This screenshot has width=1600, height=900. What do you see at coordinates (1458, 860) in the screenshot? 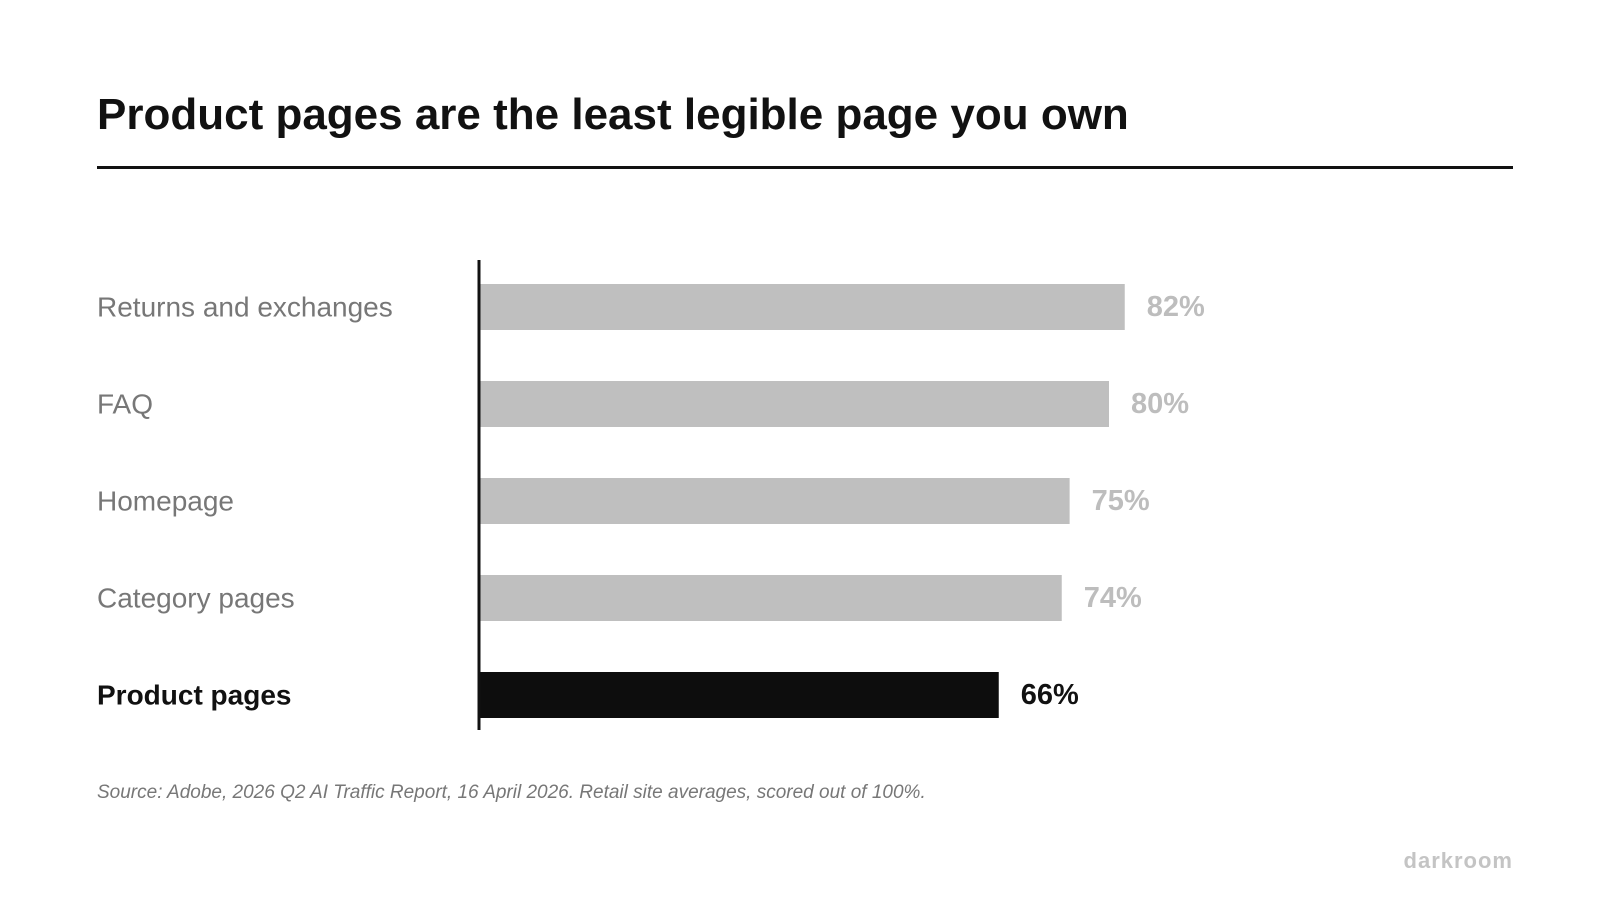
I see `brand-logo: darkroom` at bounding box center [1458, 860].